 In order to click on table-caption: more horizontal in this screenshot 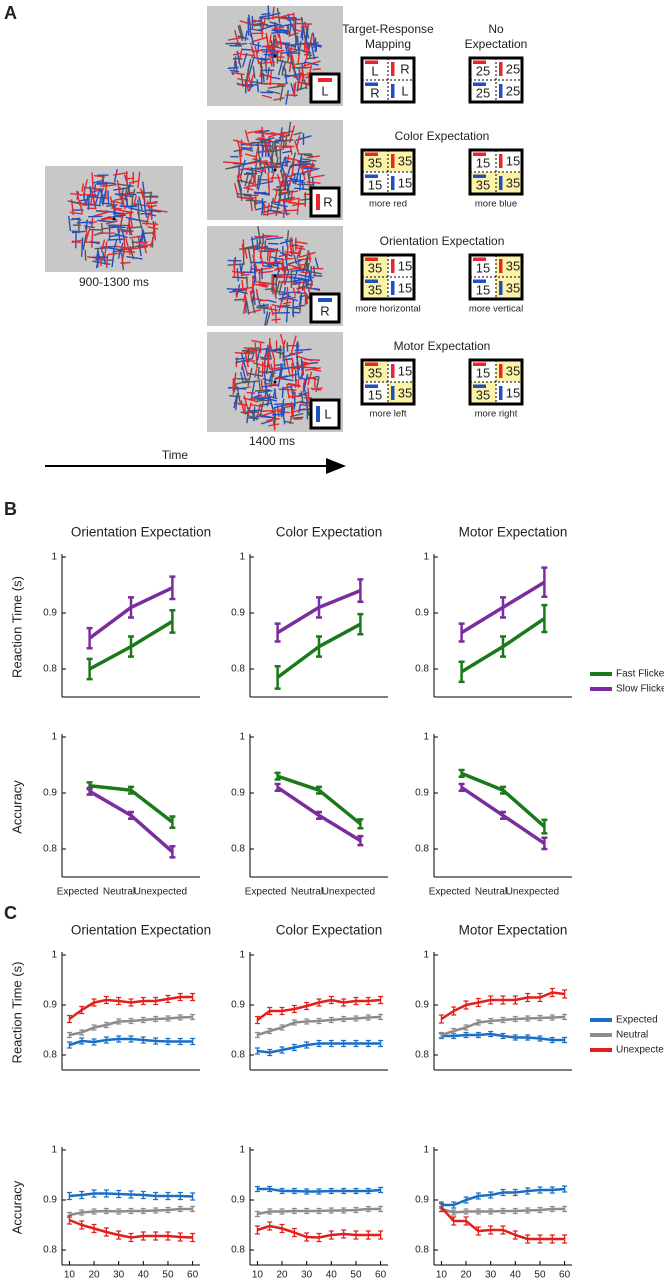, I will do `click(387, 309)`.